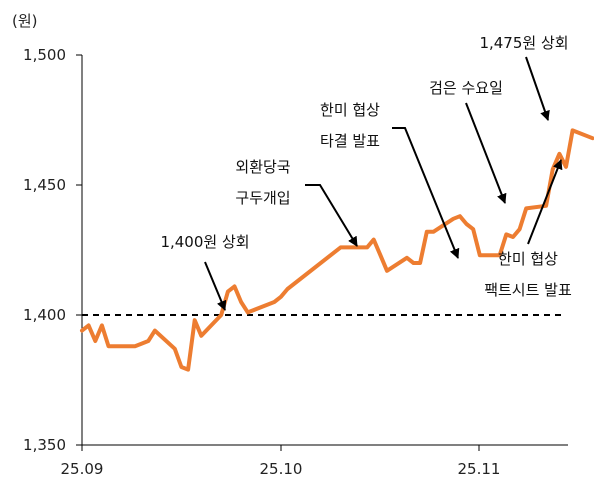  Describe the element at coordinates (479, 469) in the screenshot. I see `x-tick-label: 25.11` at that location.